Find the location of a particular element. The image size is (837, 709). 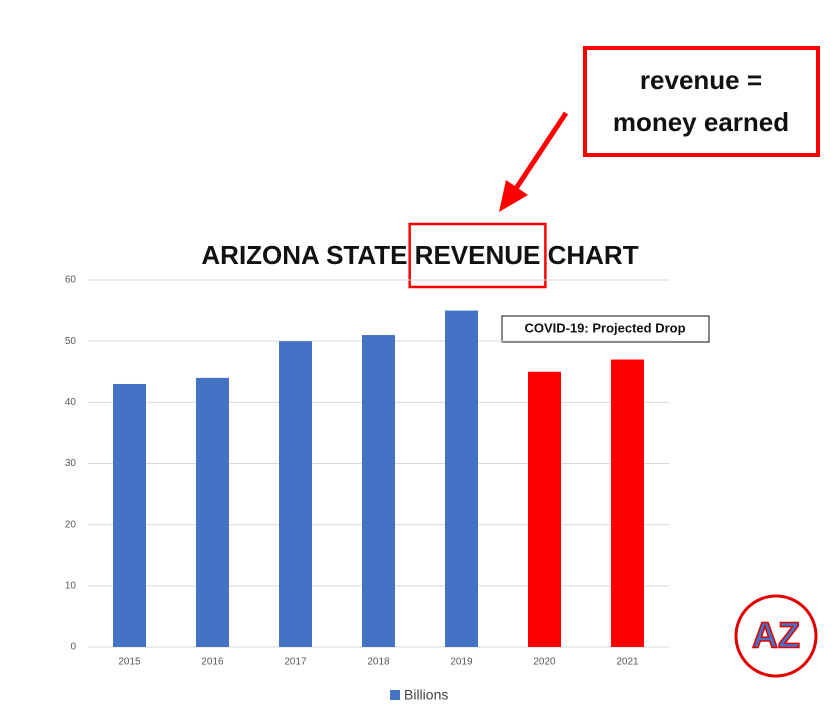

y-tick-label: 30 is located at coordinates (71, 463).